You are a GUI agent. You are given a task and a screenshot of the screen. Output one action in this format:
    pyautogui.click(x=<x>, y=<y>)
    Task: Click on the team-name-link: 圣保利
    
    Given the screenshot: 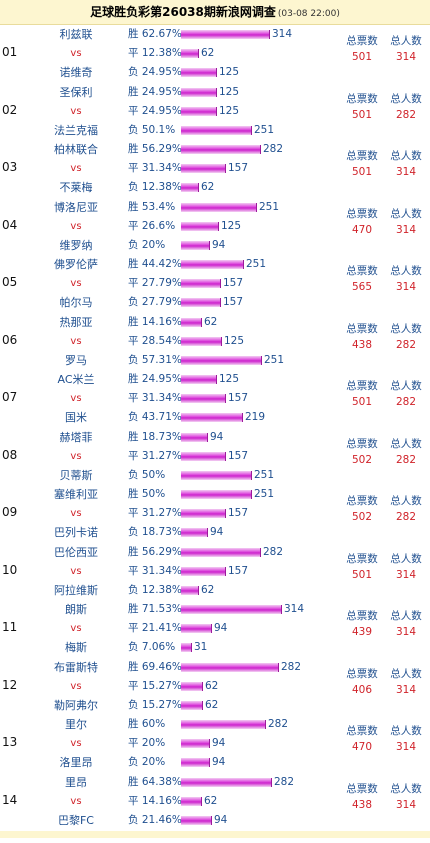 What is the action you would take?
    pyautogui.click(x=76, y=92)
    